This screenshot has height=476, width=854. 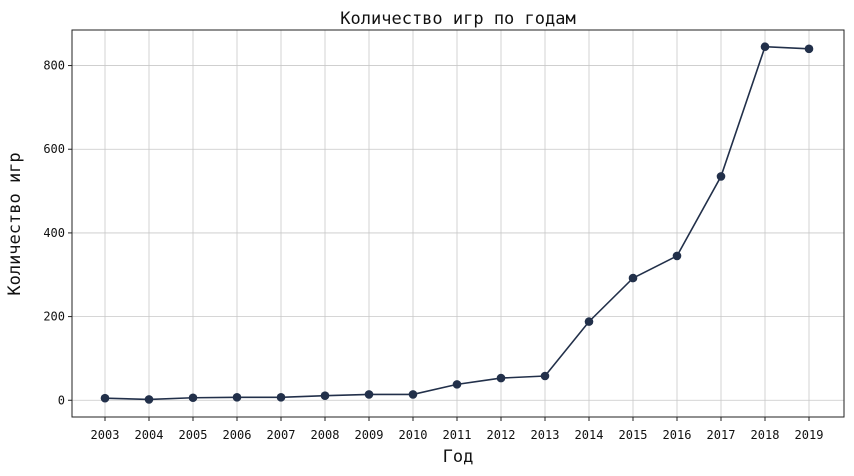 I want to click on chart-title: Количество игр по годам, so click(x=457, y=19).